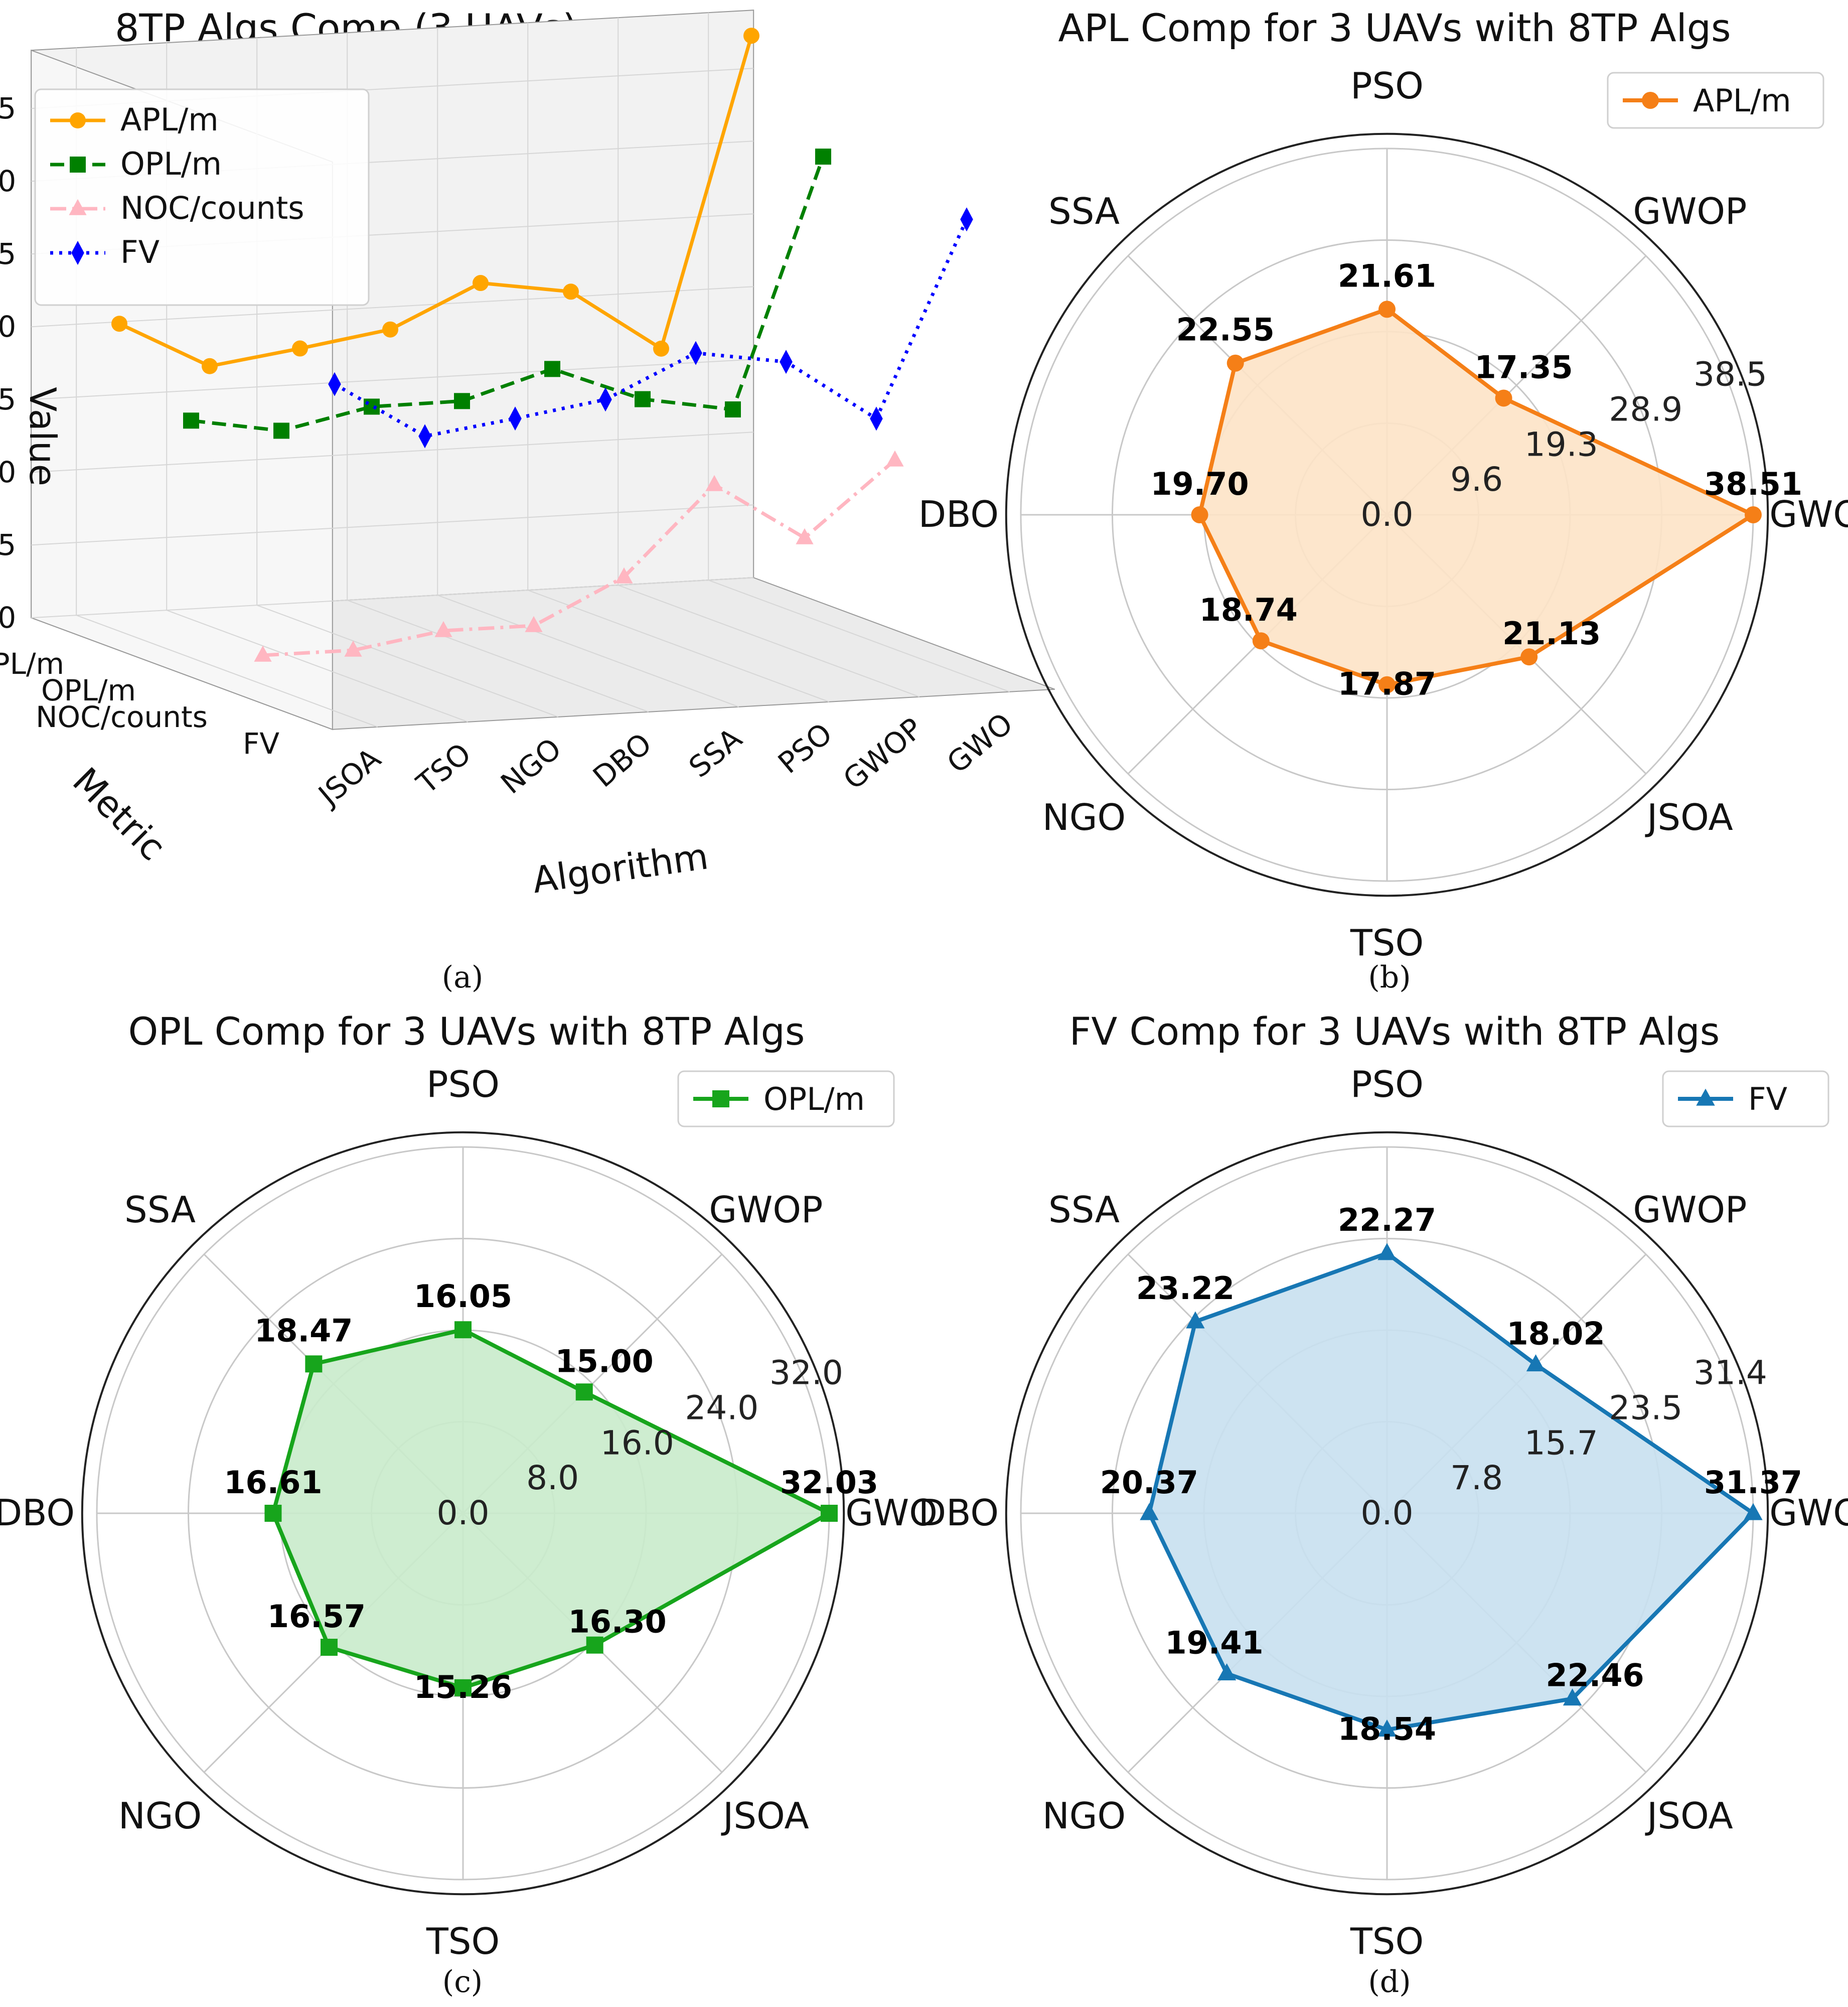 The width and height of the screenshot is (1848, 2007). I want to click on radar-category-label: GWO, so click(1808, 514).